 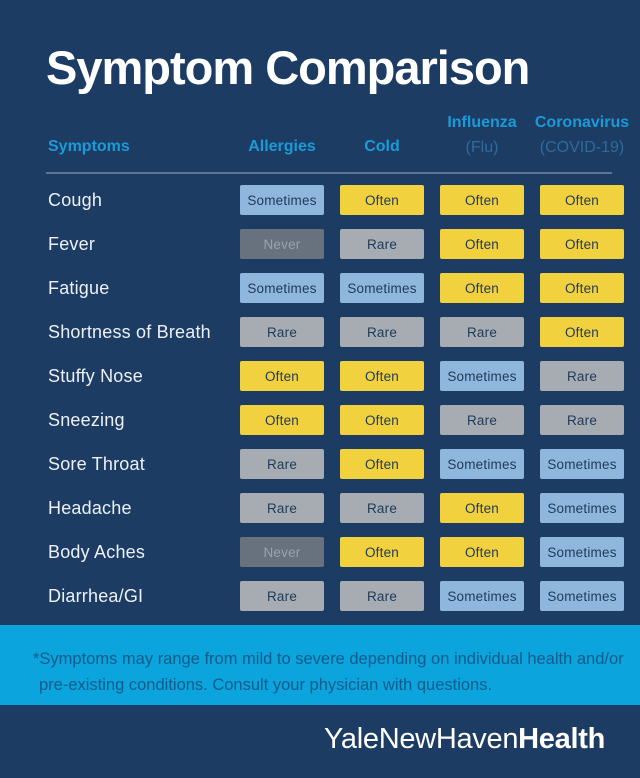 What do you see at coordinates (561, 739) in the screenshot?
I see `logo-part-bold: Health` at bounding box center [561, 739].